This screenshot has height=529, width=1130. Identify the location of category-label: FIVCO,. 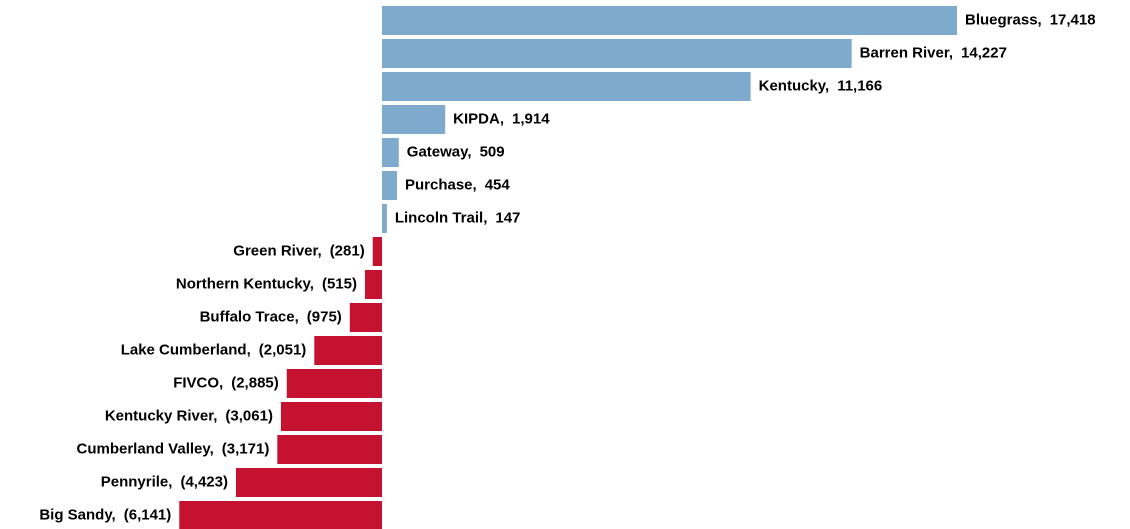
(198, 382).